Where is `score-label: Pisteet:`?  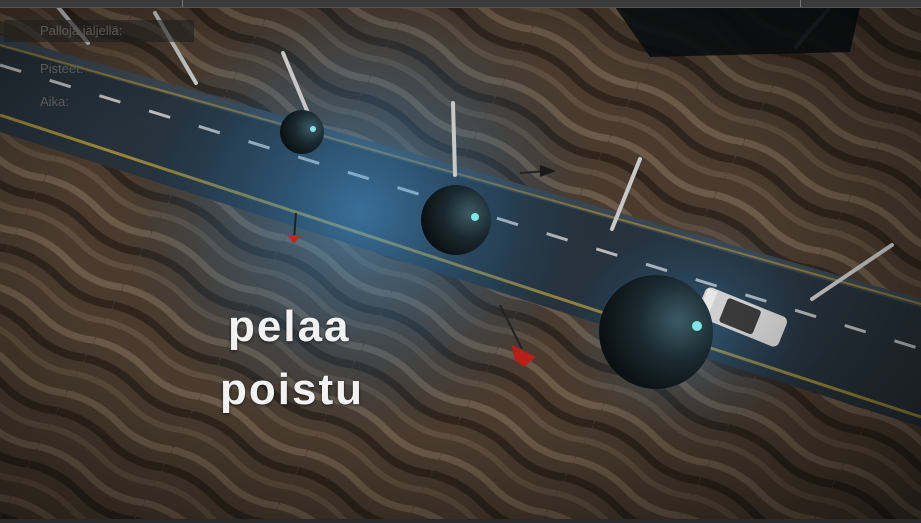 score-label: Pisteet: is located at coordinates (62, 68).